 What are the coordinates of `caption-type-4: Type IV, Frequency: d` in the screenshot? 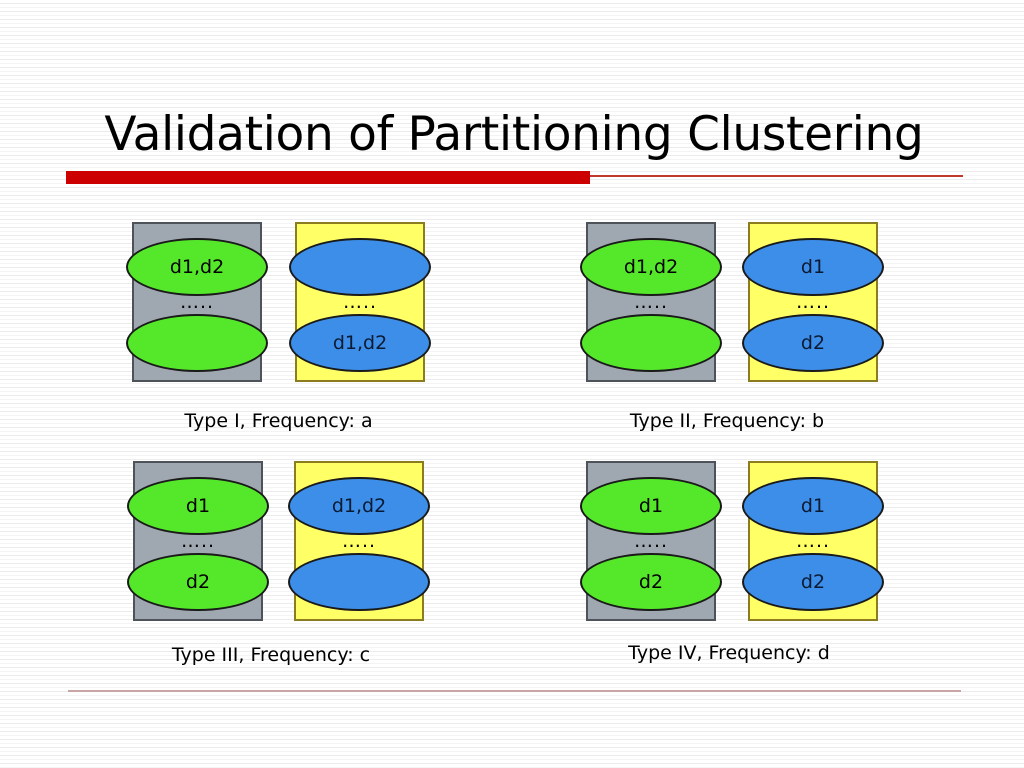 It's located at (729, 653).